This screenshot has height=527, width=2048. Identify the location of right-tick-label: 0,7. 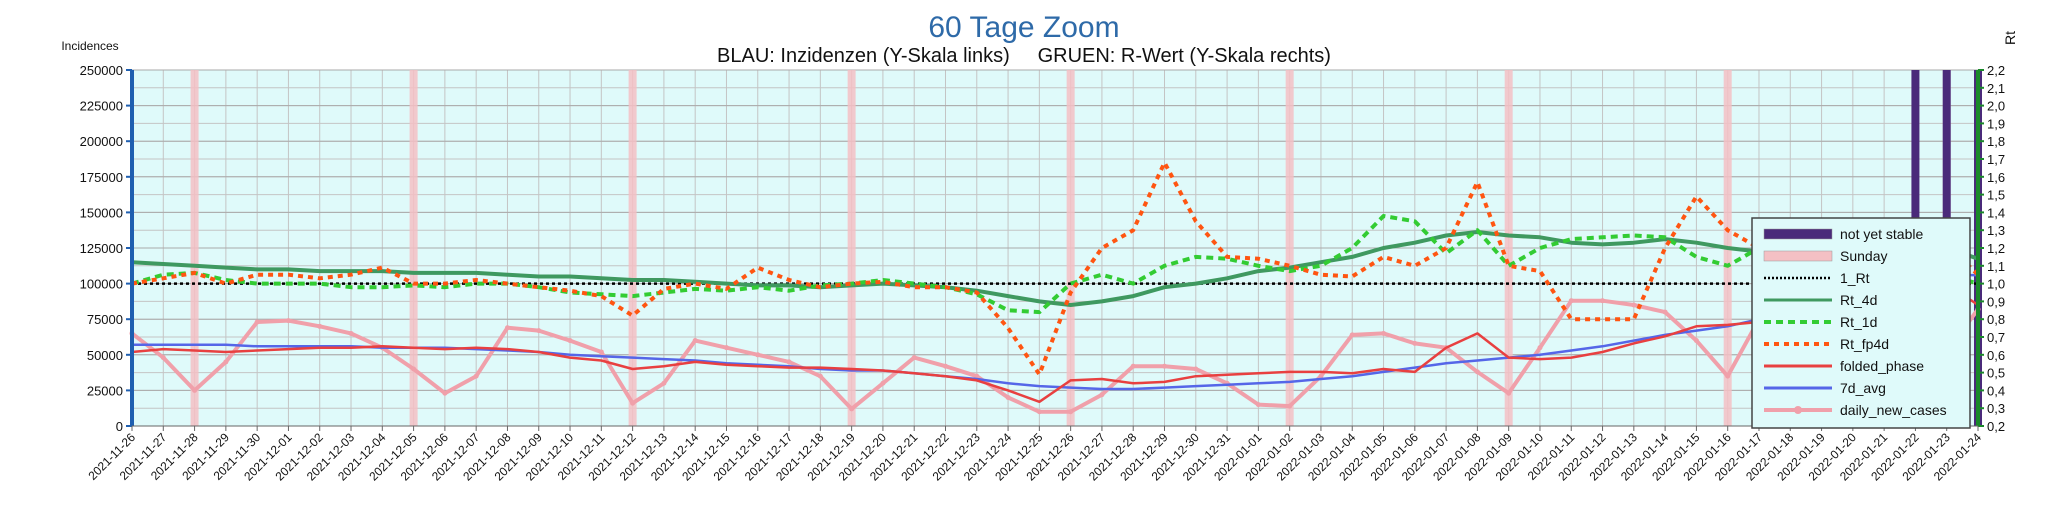
(1996, 337).